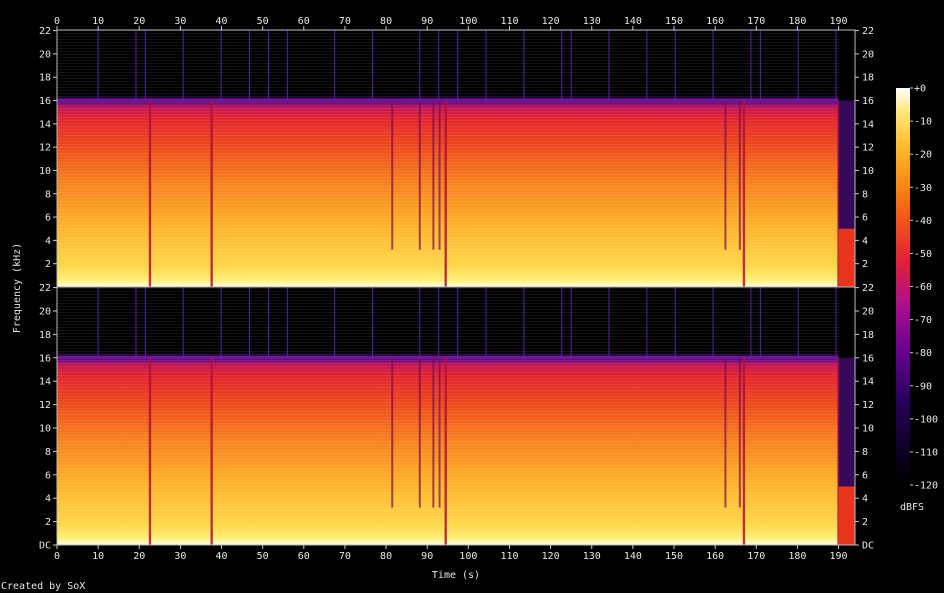 This screenshot has width=944, height=593. What do you see at coordinates (304, 556) in the screenshot?
I see `xtick-label-bottom-6: 60` at bounding box center [304, 556].